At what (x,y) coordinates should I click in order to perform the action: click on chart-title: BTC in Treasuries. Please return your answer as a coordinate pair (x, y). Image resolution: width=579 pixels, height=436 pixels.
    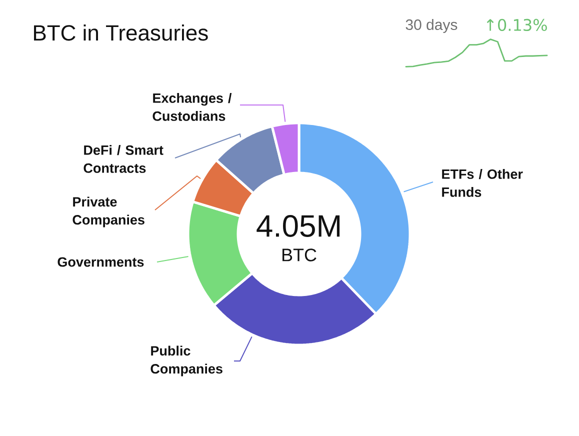
    Looking at the image, I should click on (121, 32).